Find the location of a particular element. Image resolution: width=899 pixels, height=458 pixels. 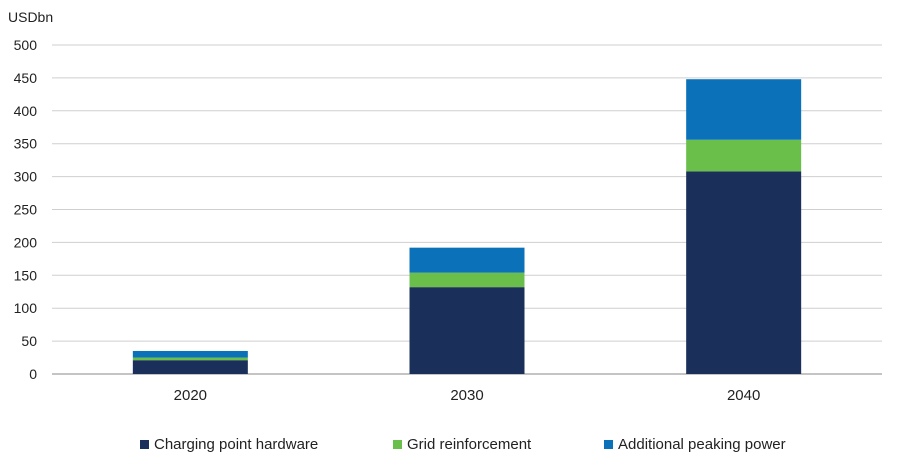

x-tick-label: 2020 is located at coordinates (190, 395).